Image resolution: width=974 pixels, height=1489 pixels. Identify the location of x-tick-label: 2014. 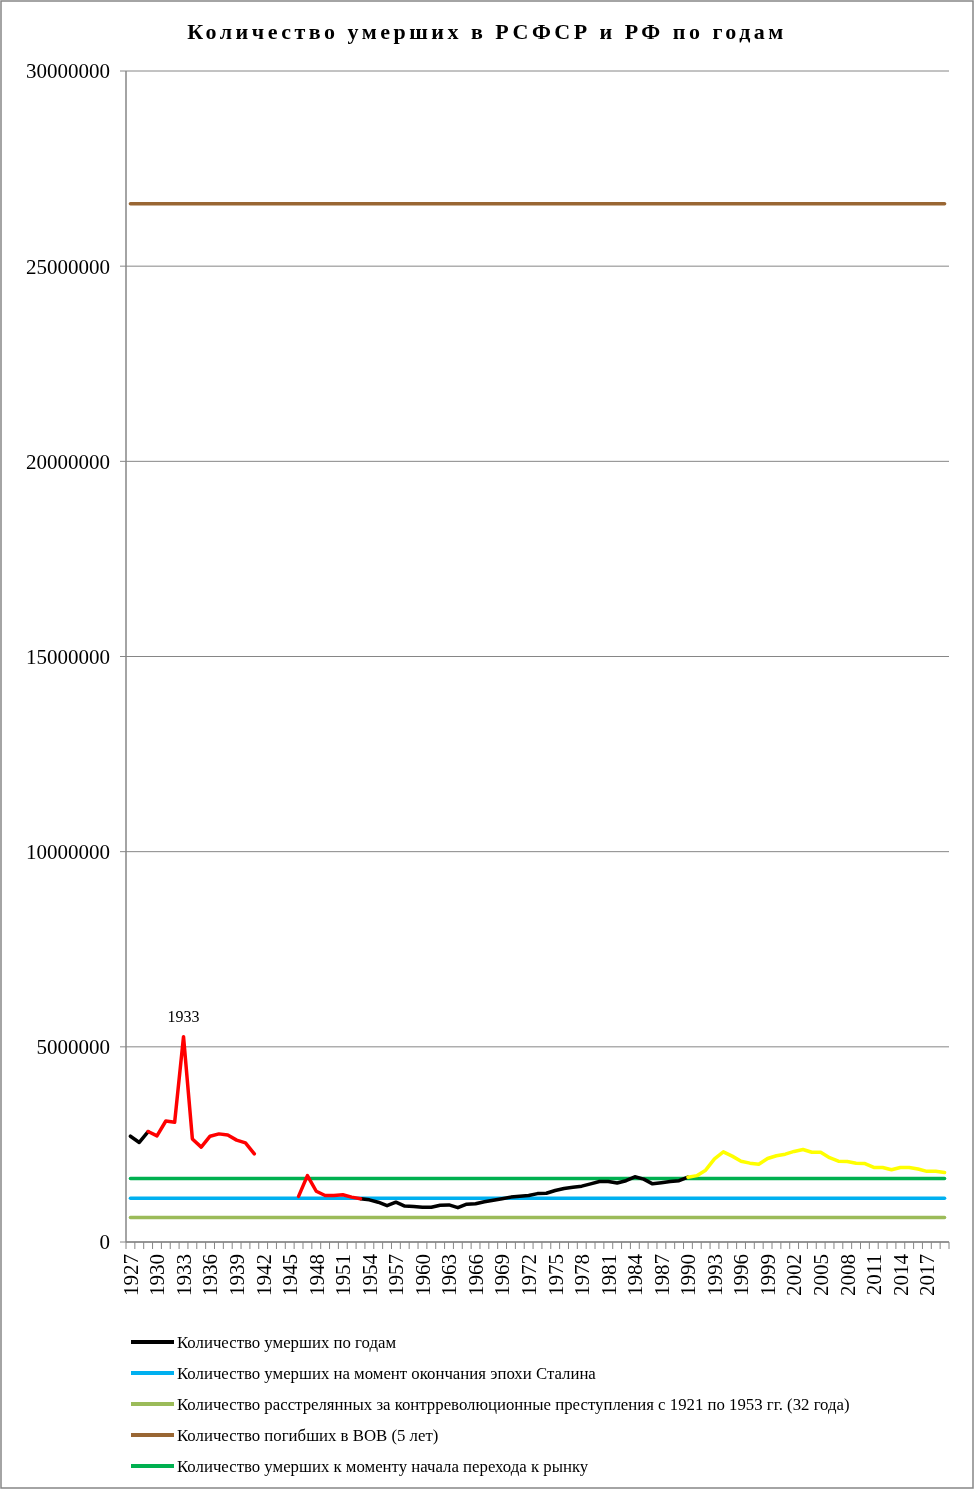
(900, 1274).